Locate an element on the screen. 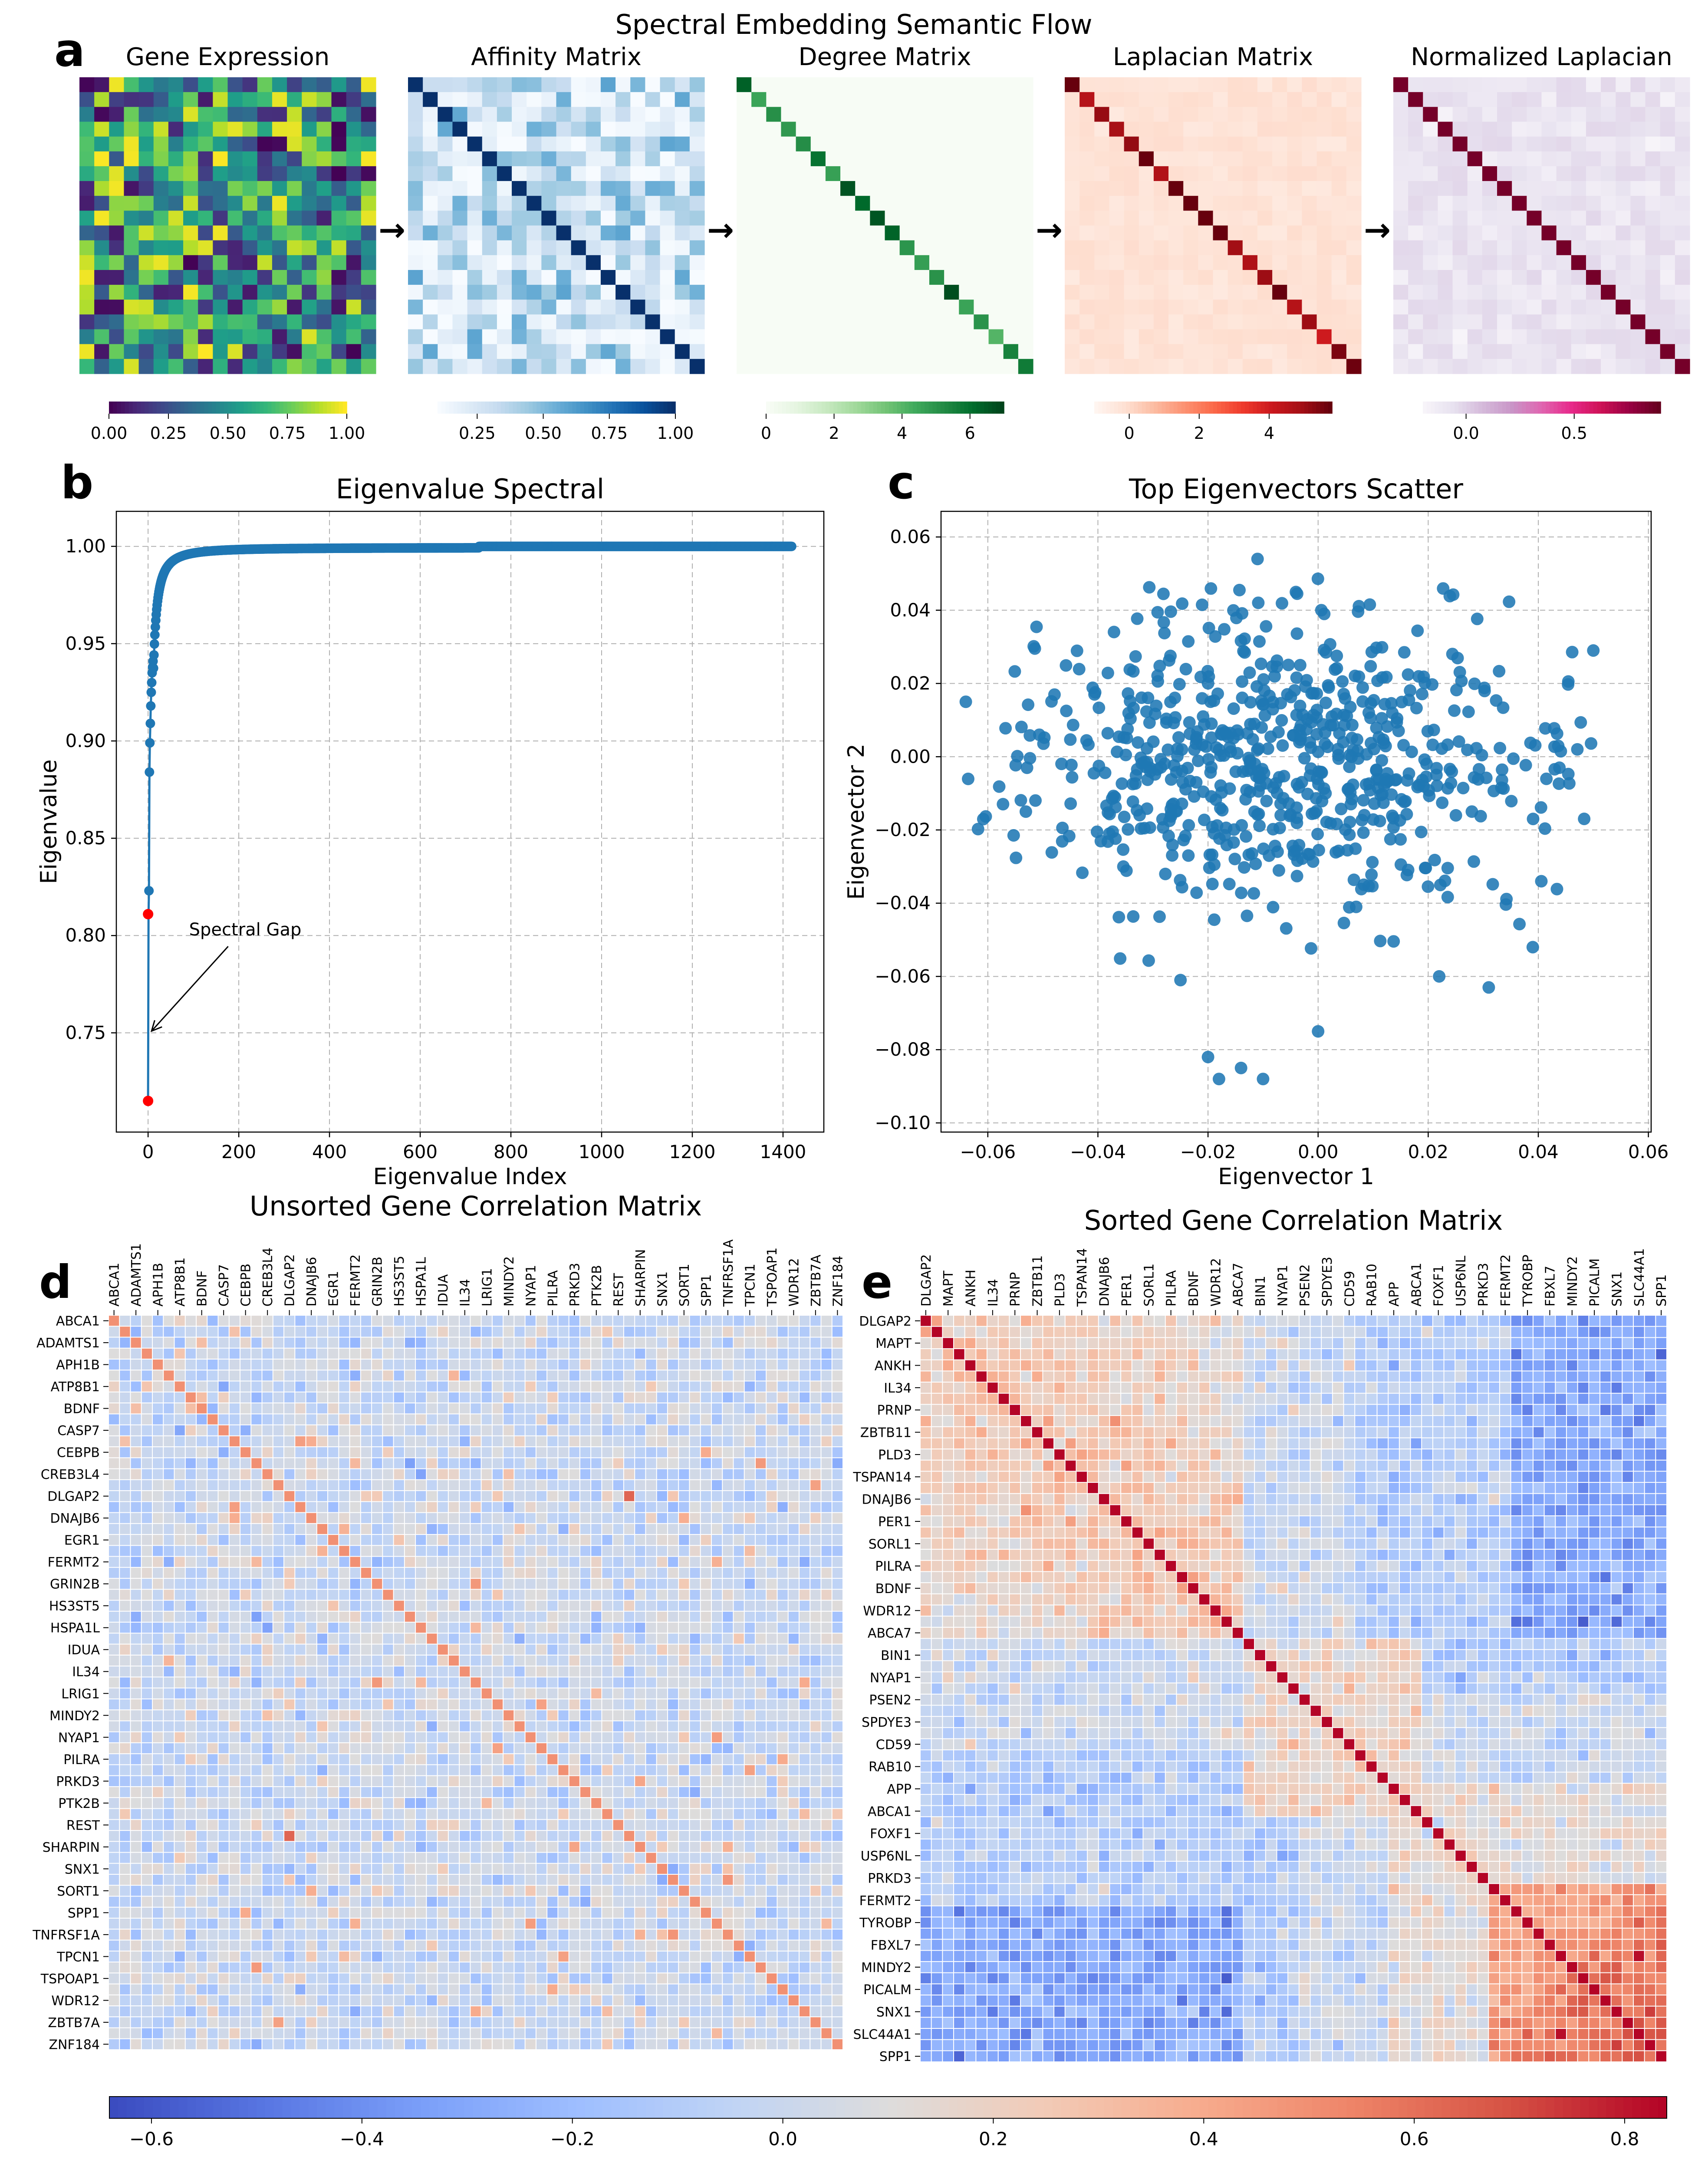 The width and height of the screenshot is (1708, 2163). y-tick-label: 0.00 is located at coordinates (910, 756).